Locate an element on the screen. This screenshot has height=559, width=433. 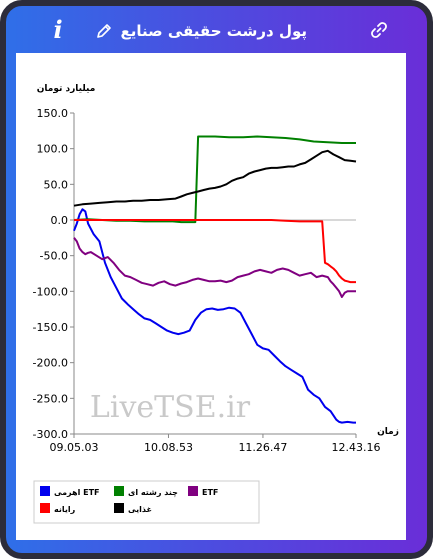
legend-label: ETF is located at coordinates (210, 492).